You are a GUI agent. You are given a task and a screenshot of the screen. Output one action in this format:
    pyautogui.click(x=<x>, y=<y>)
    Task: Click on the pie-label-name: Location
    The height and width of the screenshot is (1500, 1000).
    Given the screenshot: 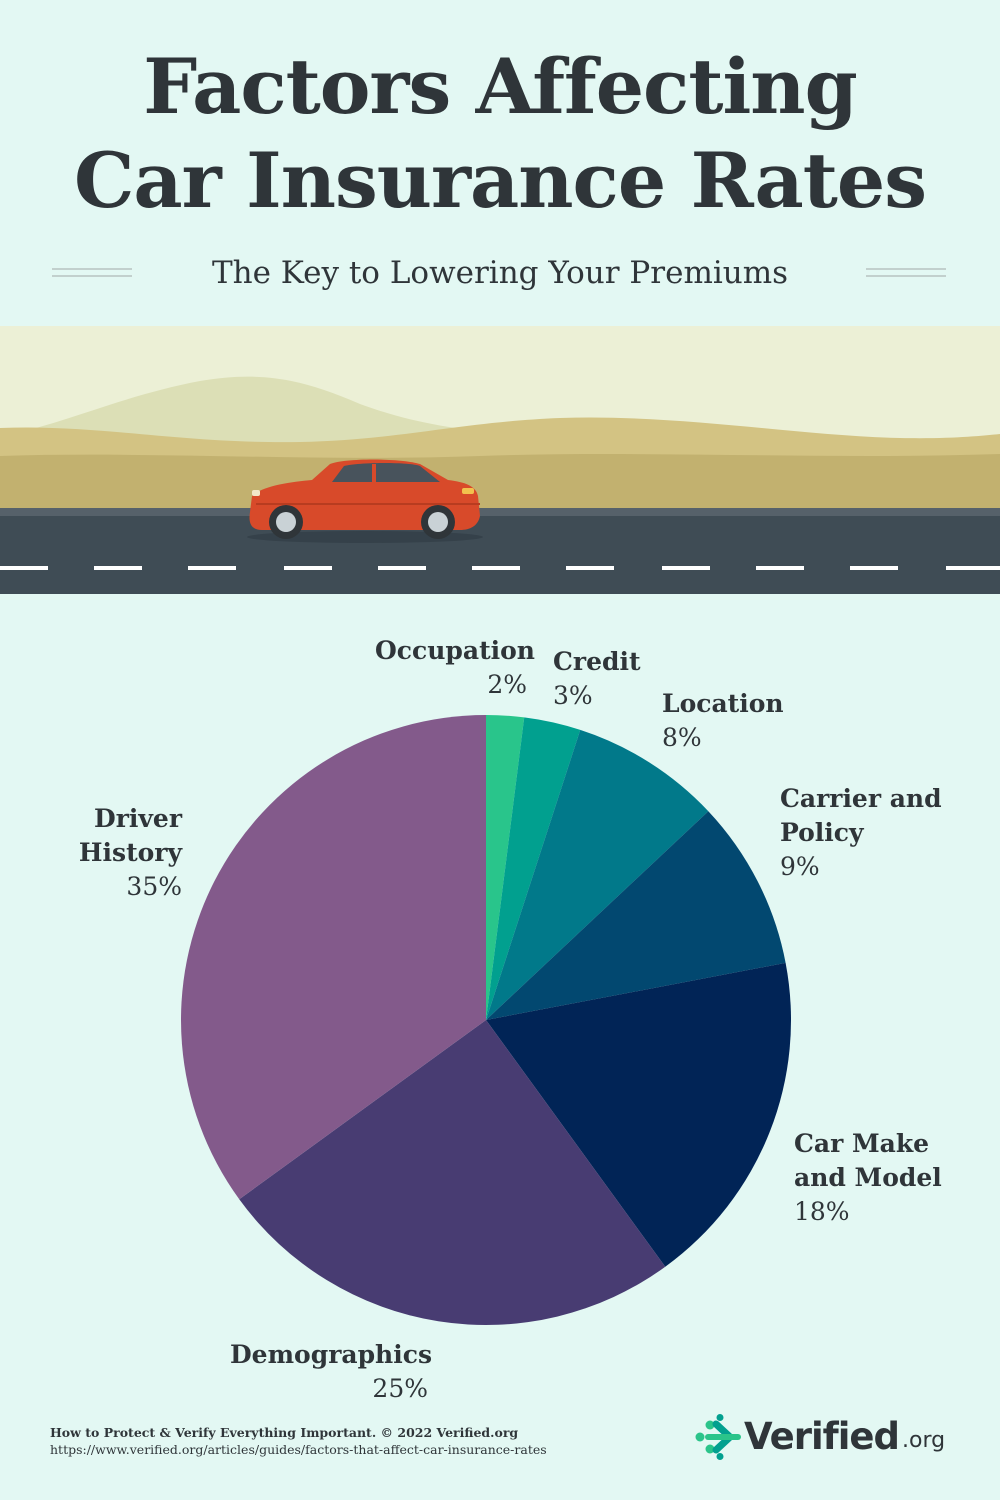 What is the action you would take?
    pyautogui.click(x=723, y=703)
    